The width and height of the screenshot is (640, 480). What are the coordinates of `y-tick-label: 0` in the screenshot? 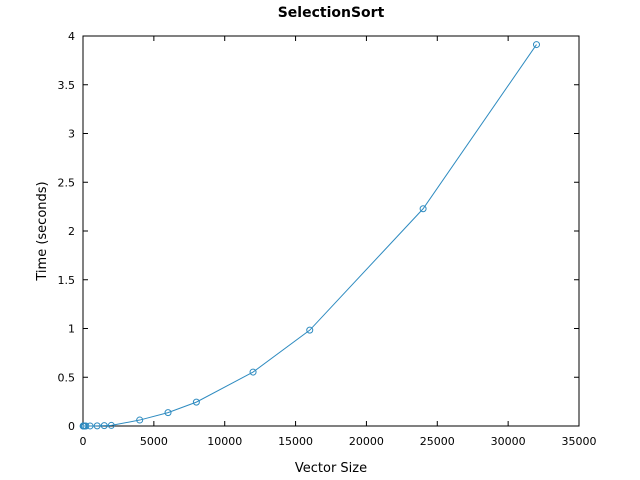 It's located at (71, 426).